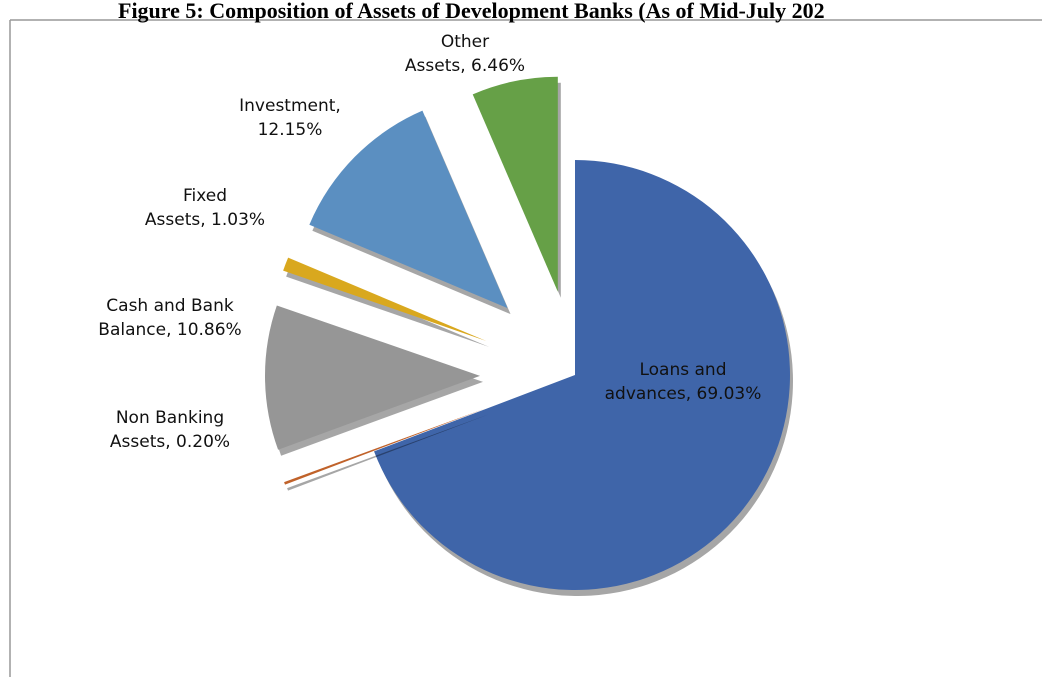  I want to click on slice-label: Assets, 1.03%, so click(205, 220).